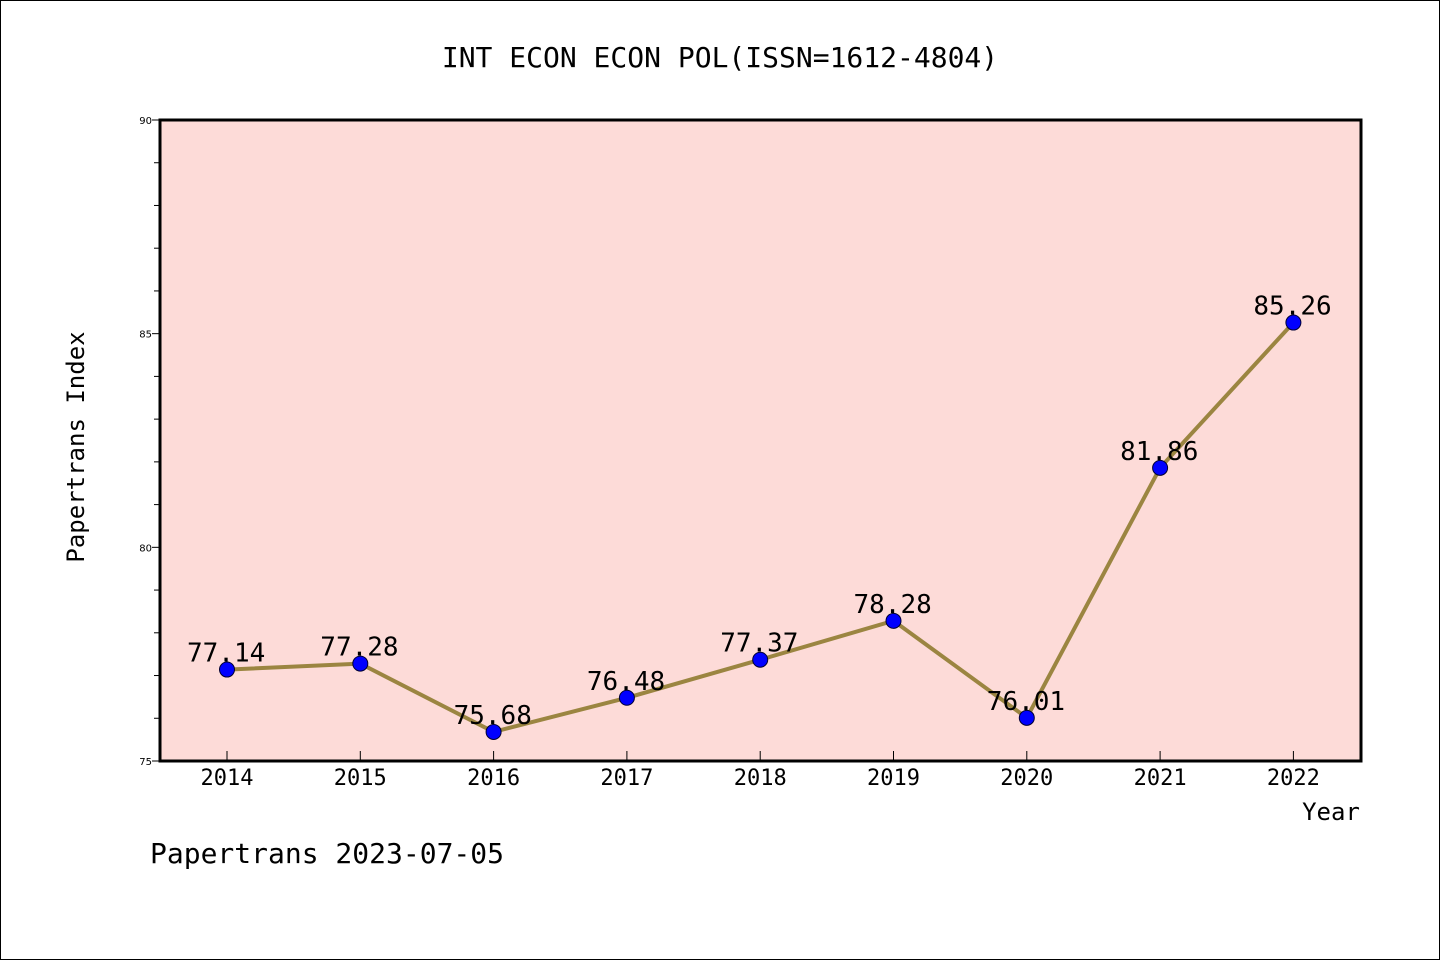  Describe the element at coordinates (760, 778) in the screenshot. I see `x-tick-label: 2018` at that location.